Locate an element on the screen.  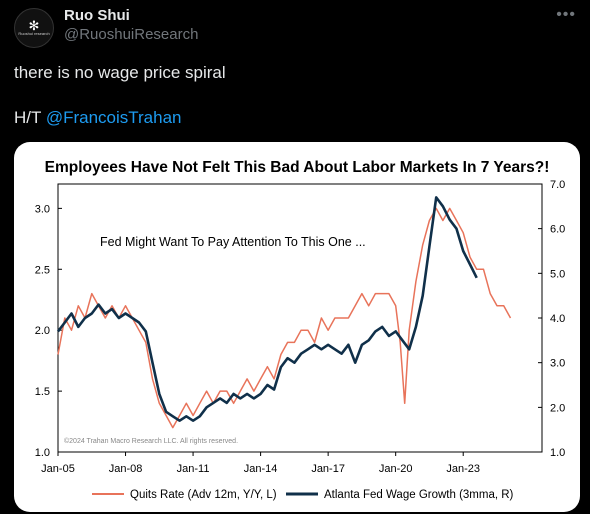
y-right-tick-label: 7.0 is located at coordinates (557, 185).